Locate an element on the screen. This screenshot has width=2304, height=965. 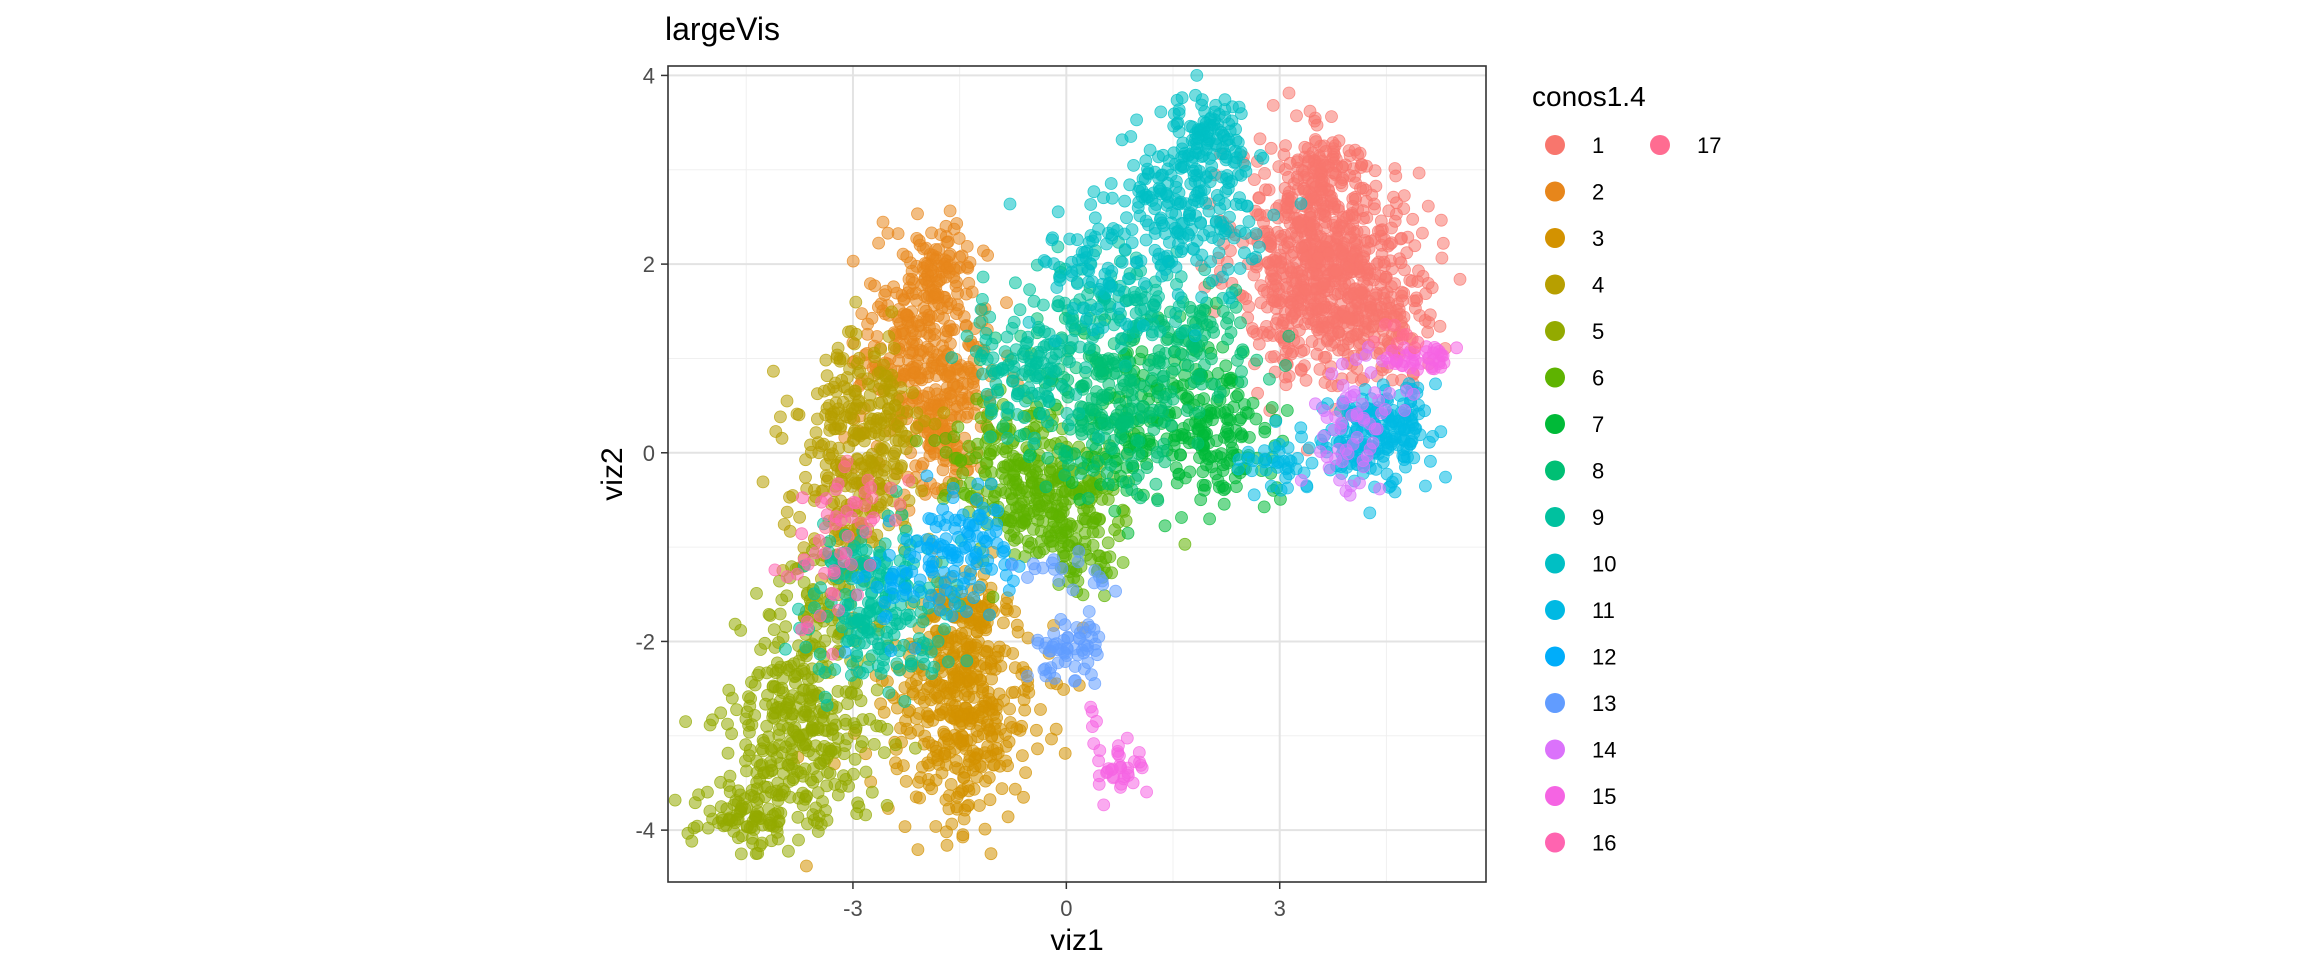
chart-title: largeVis is located at coordinates (722, 29).